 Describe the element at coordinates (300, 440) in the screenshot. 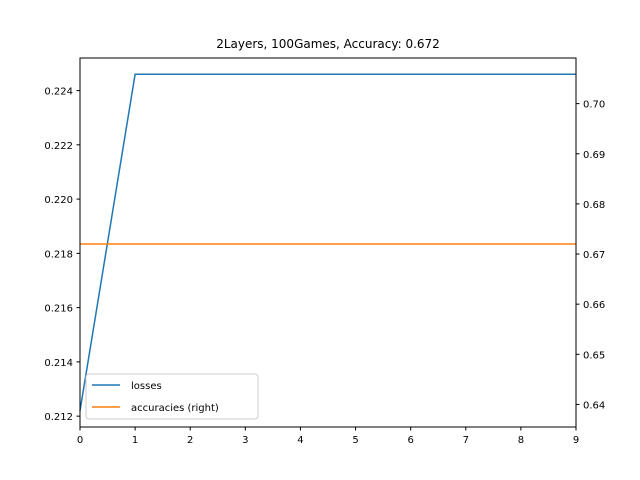

I see `x-tick-label: 4` at that location.